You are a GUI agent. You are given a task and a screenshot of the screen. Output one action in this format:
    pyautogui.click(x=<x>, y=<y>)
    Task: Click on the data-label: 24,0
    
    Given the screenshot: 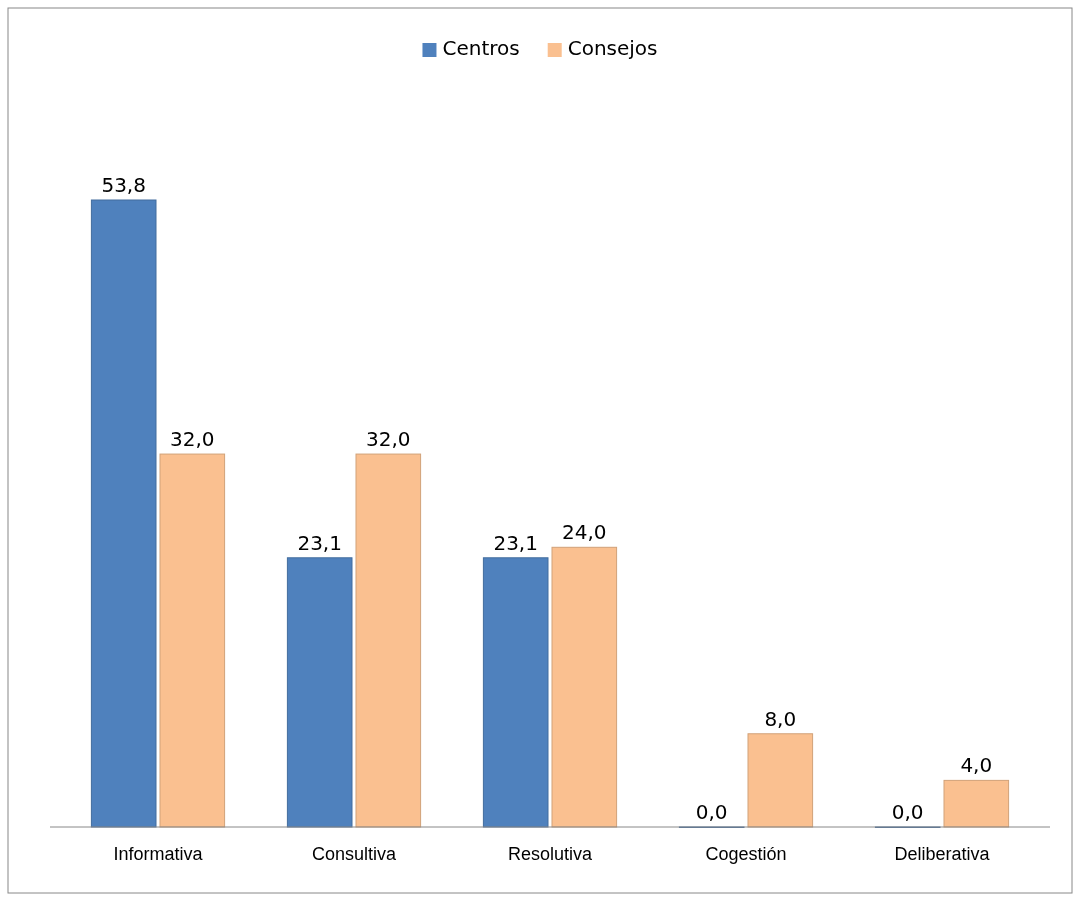 What is the action you would take?
    pyautogui.click(x=584, y=532)
    